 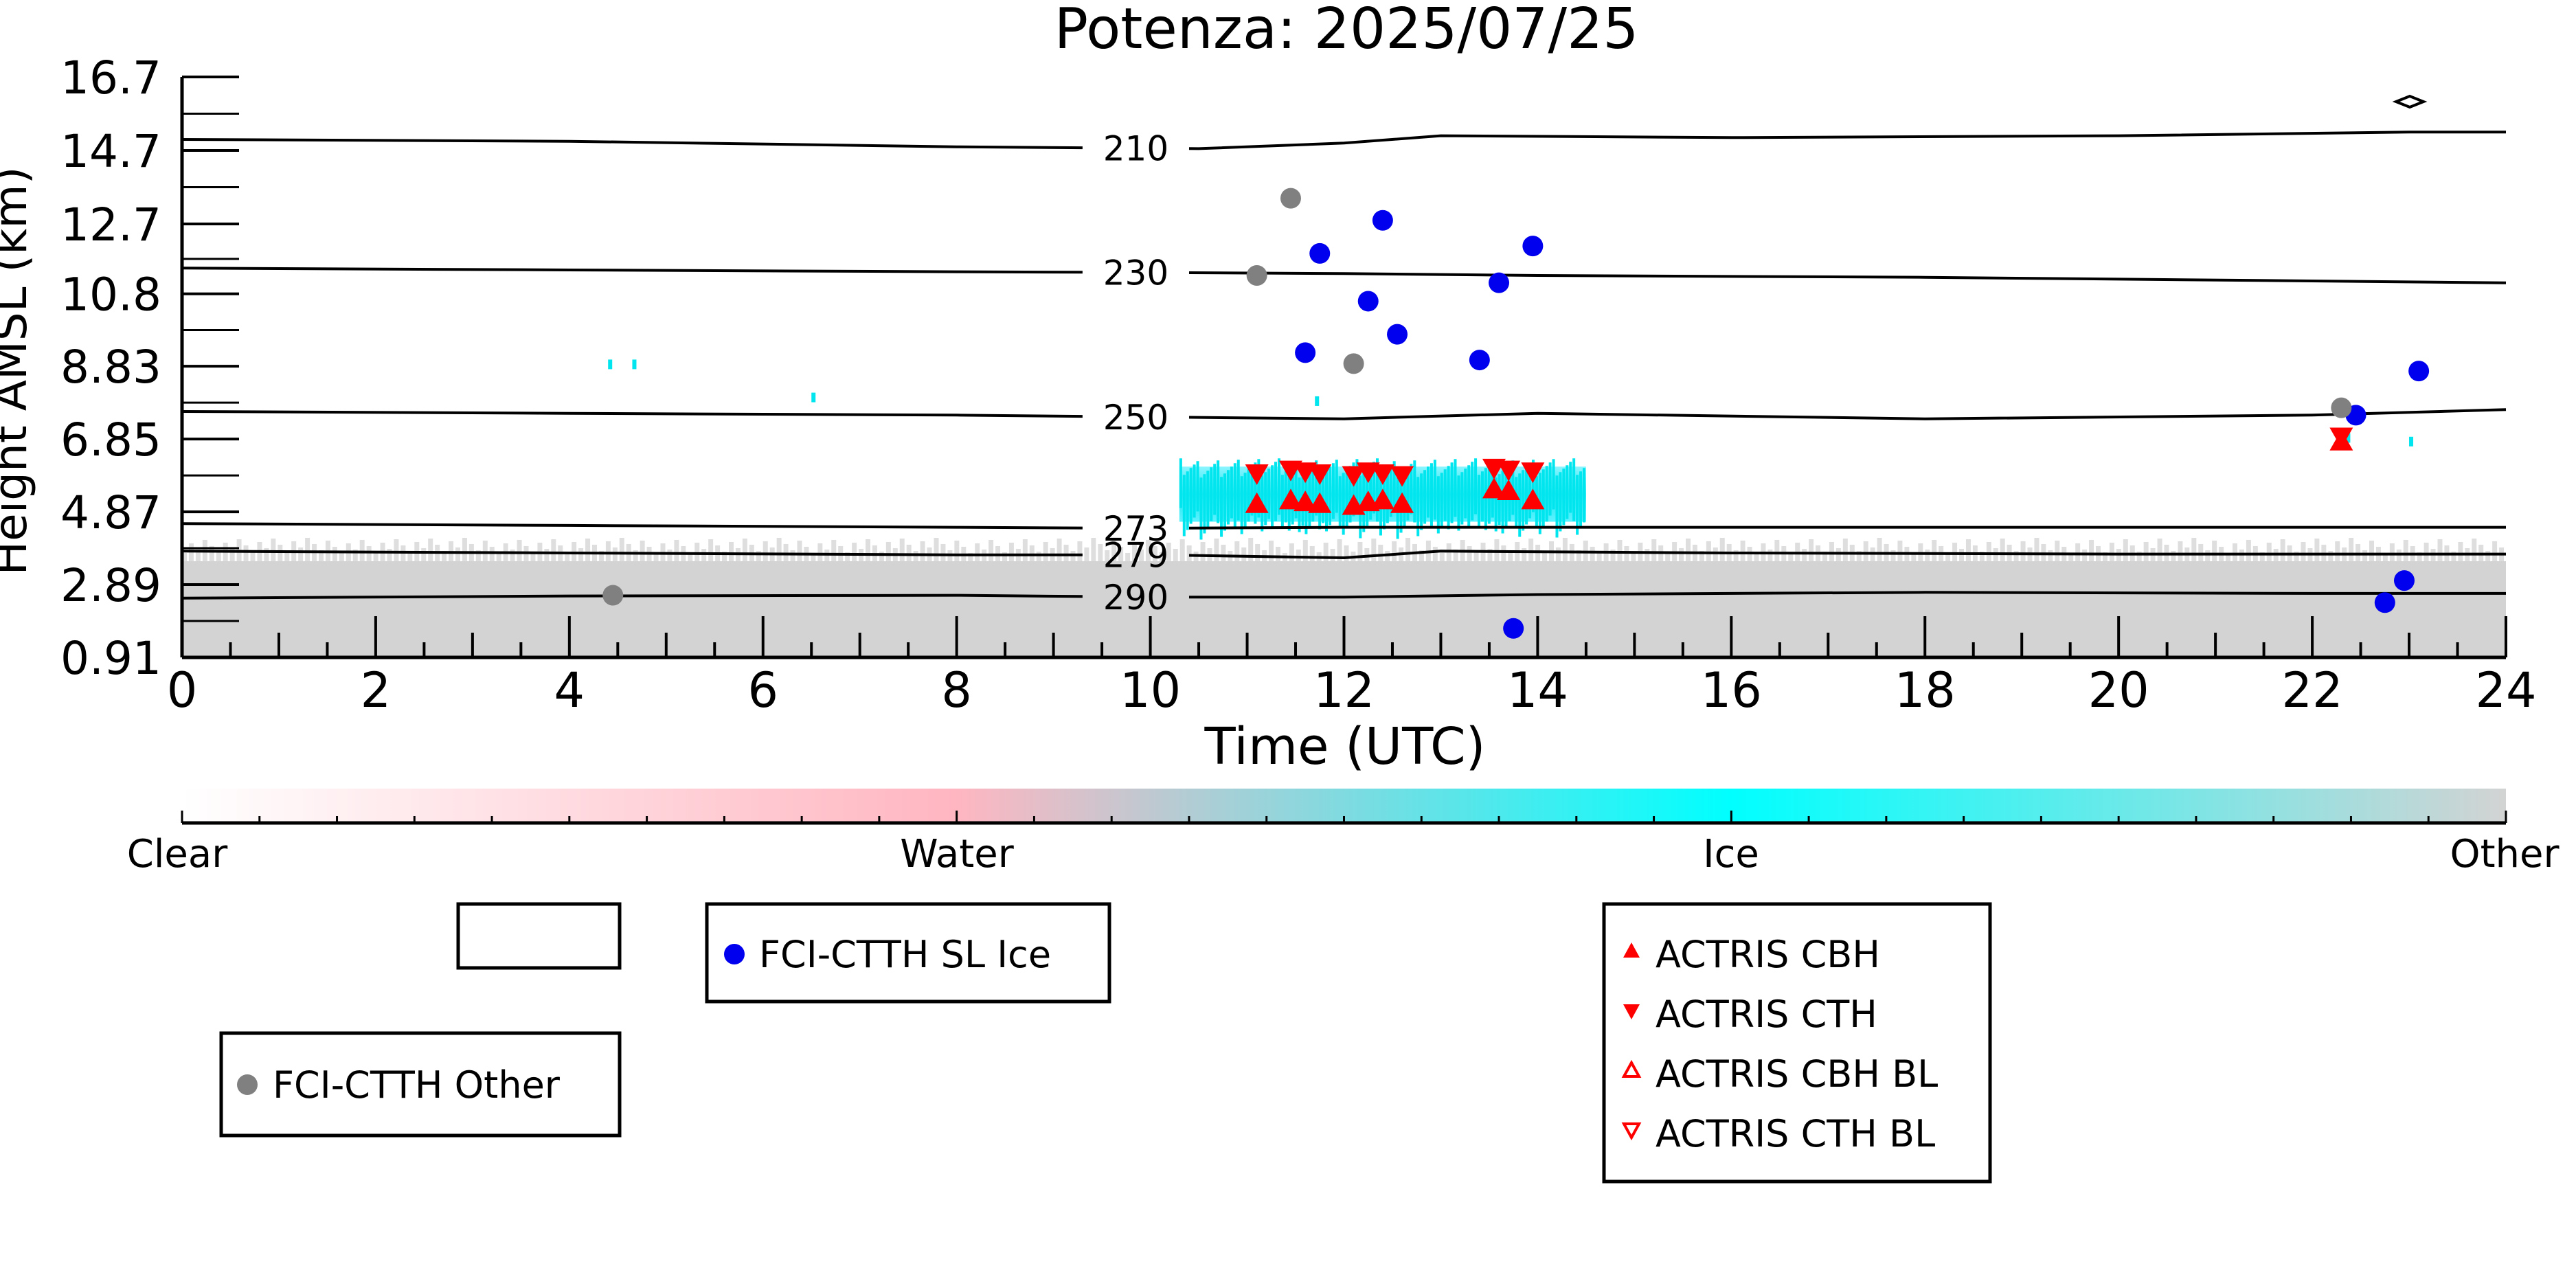 What do you see at coordinates (1317, 401) in the screenshot?
I see `ice-cloud-speck` at bounding box center [1317, 401].